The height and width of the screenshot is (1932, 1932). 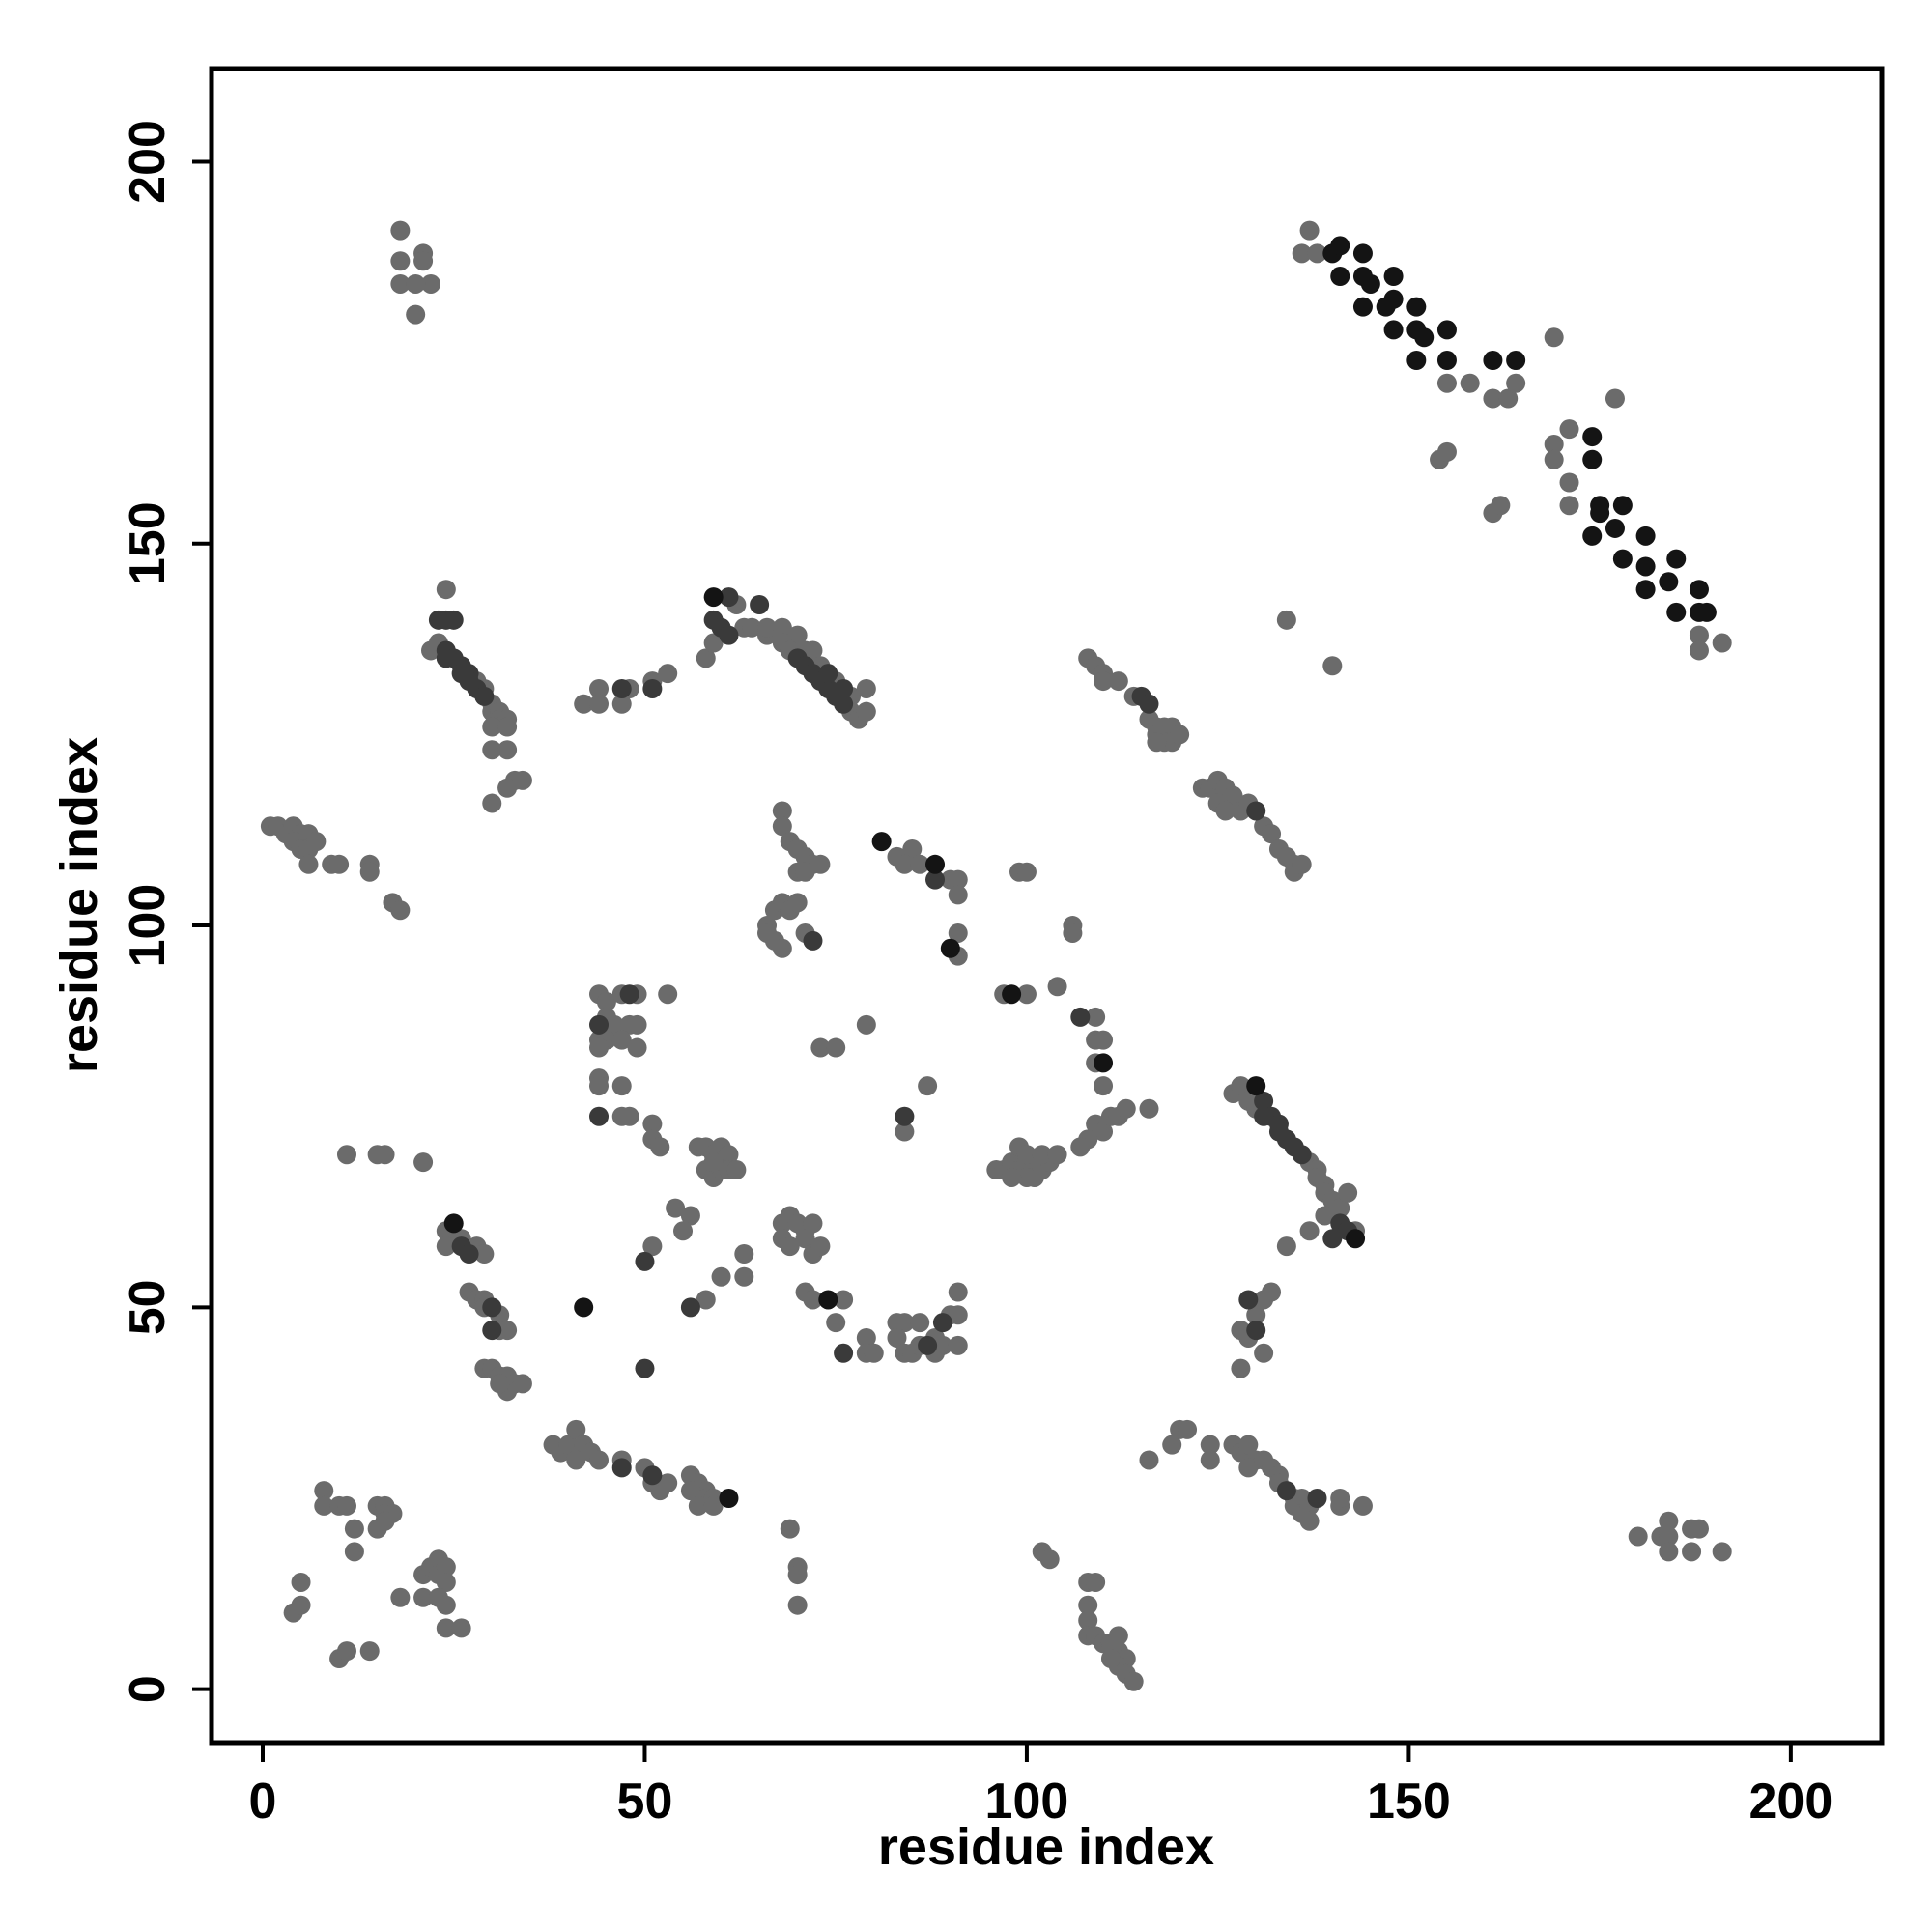 What do you see at coordinates (263, 1802) in the screenshot?
I see `x-tick-label: 0` at bounding box center [263, 1802].